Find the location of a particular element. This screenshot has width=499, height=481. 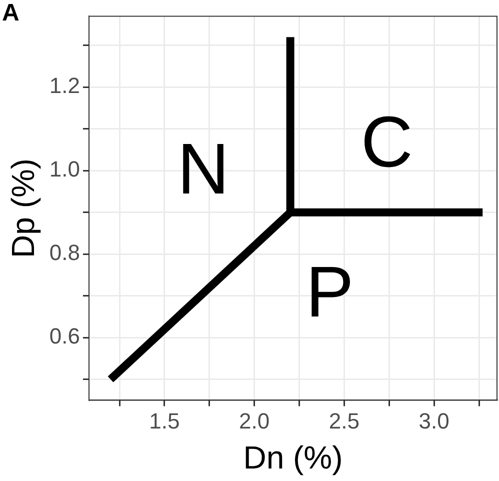

text: A is located at coordinates (11, 13).